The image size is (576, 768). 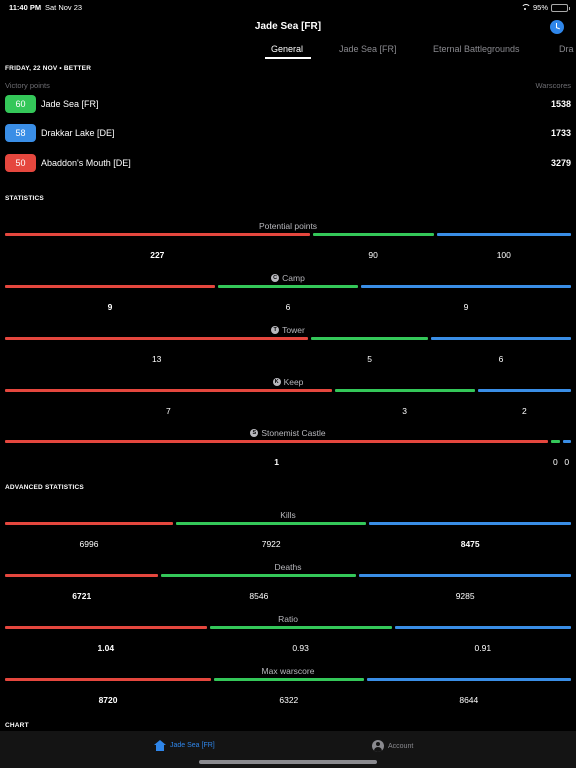 What do you see at coordinates (82, 596) in the screenshot?
I see `stat-value: 6721` at bounding box center [82, 596].